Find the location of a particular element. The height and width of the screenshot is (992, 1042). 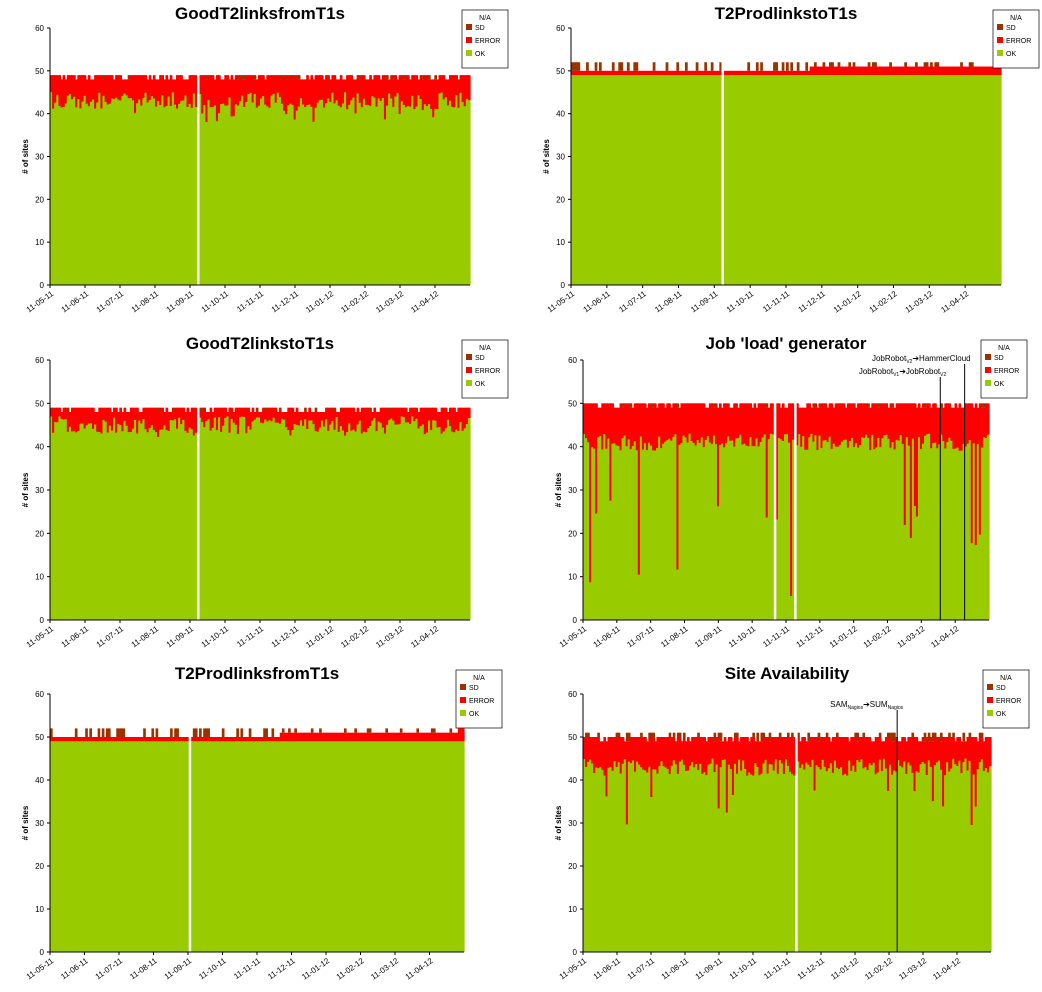

y-tick-label: 60 is located at coordinates (572, 694).